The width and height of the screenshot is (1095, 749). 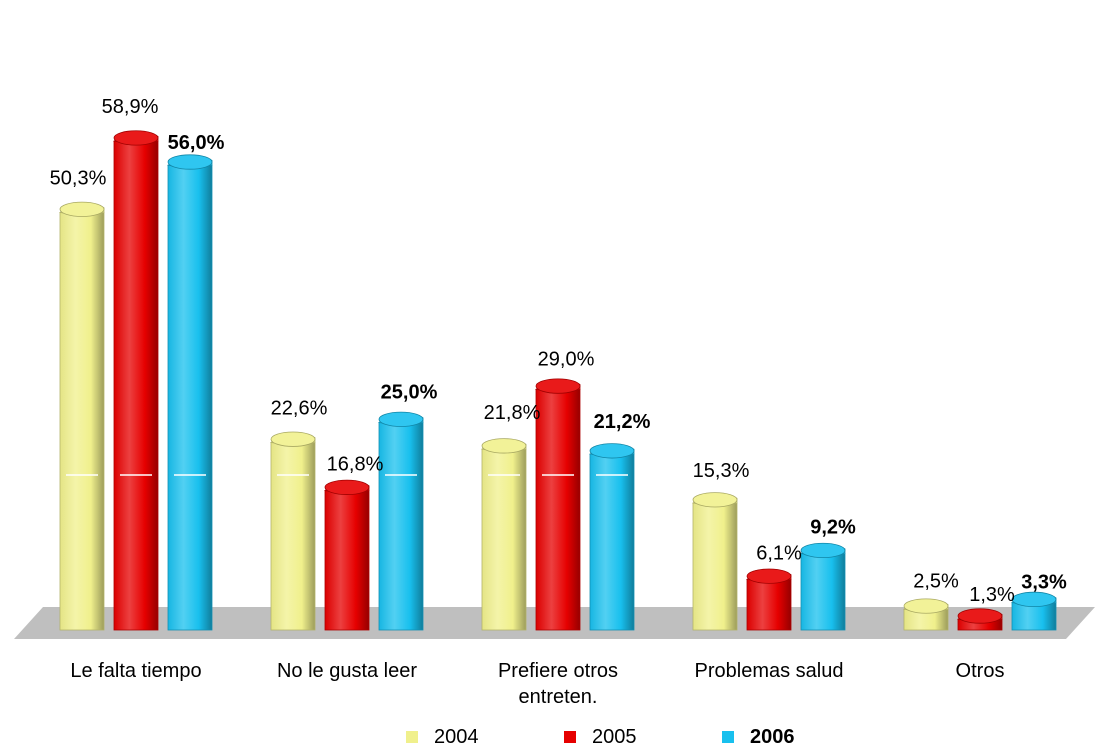 I want to click on data-label-2005-2: 29,0%, so click(x=566, y=359).